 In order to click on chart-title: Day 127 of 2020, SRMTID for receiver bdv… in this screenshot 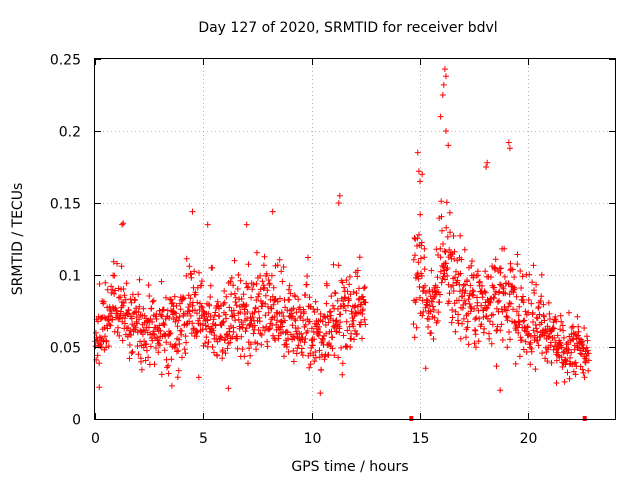, I will do `click(347, 28)`.